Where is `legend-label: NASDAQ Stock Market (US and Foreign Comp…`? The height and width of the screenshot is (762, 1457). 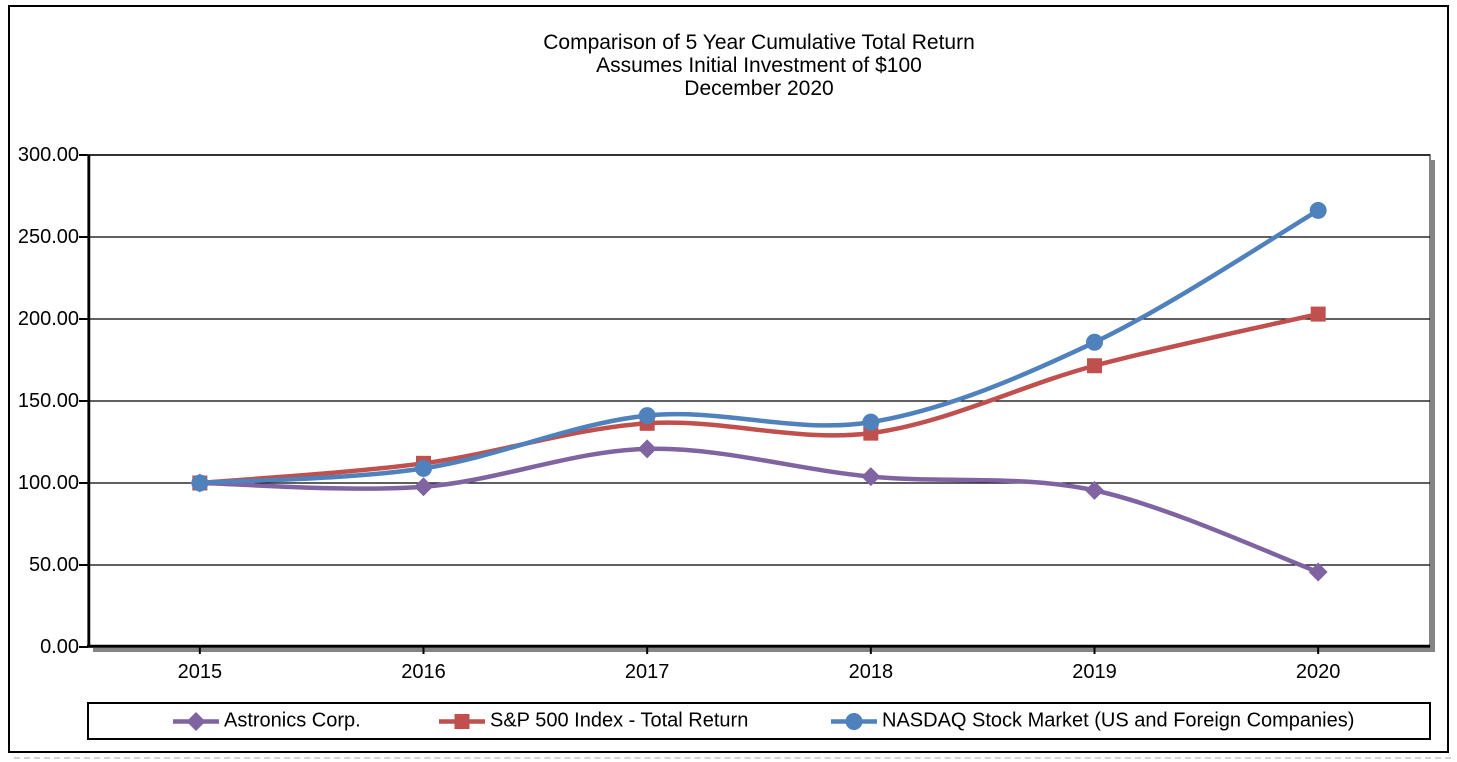 legend-label: NASDAQ Stock Market (US and Foreign Comp… is located at coordinates (1118, 720).